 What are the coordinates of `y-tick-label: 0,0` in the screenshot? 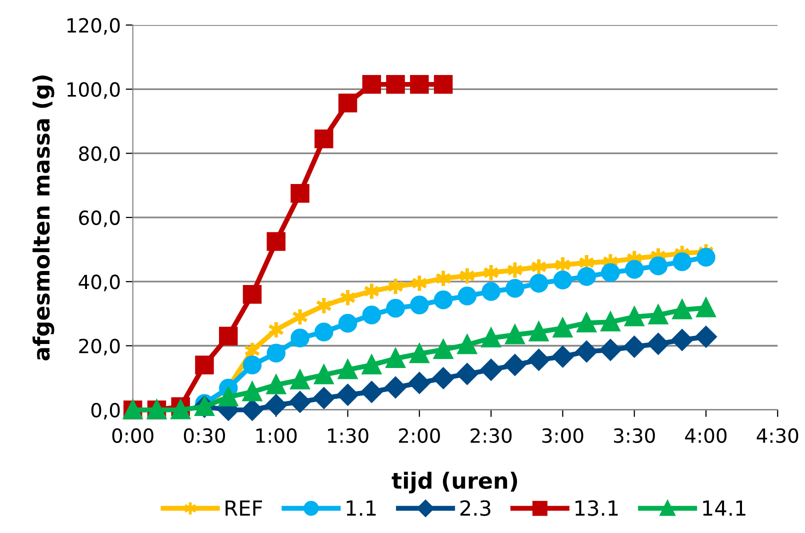 It's located at (105, 411).